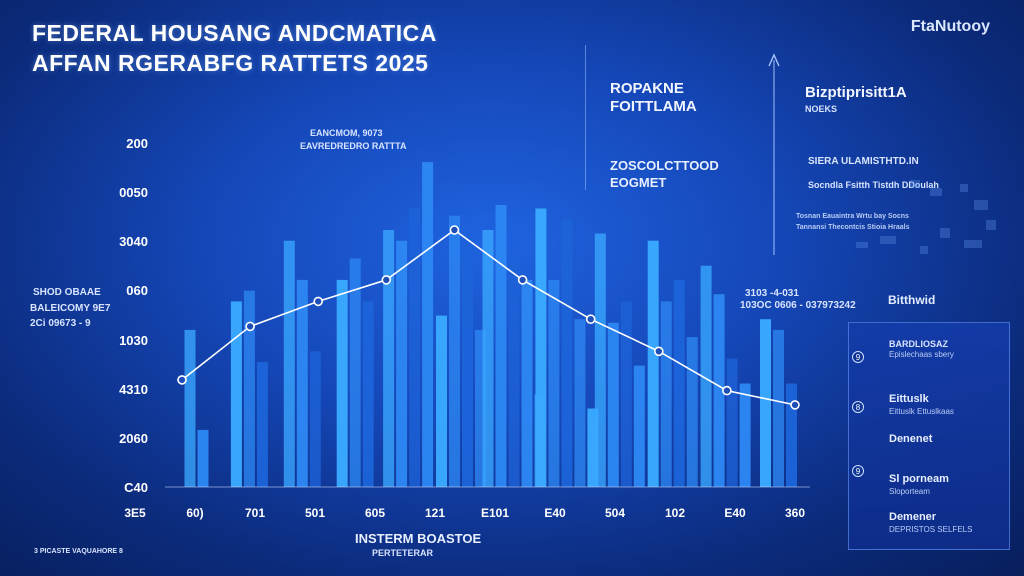  Describe the element at coordinates (495, 513) in the screenshot. I see `x-tick-label: E101` at that location.